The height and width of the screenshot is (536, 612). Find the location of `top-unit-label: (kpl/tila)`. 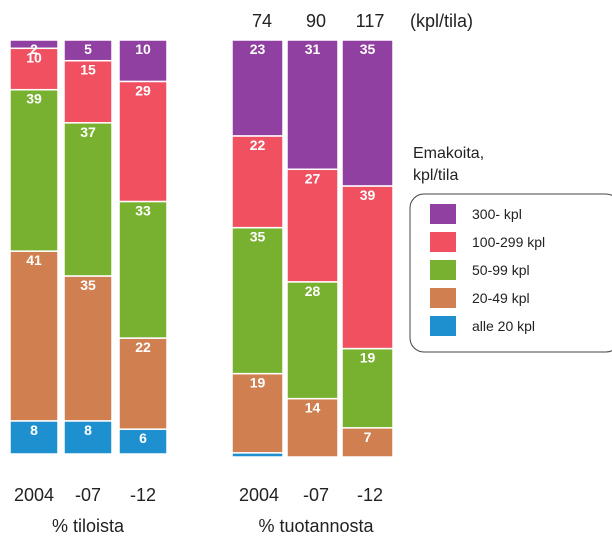

top-unit-label: (kpl/tila) is located at coordinates (441, 21).